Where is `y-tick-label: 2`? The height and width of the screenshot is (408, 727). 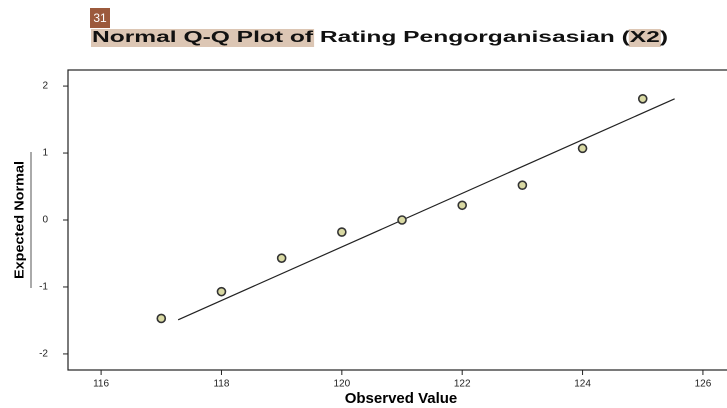
y-tick-label: 2 is located at coordinates (45, 86).